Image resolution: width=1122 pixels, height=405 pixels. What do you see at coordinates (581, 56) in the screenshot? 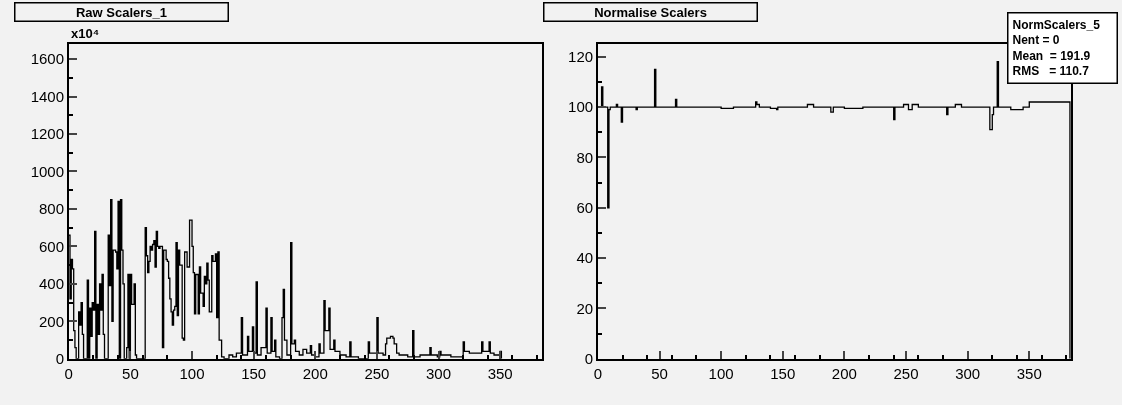
I see `y-tick-label: 120` at bounding box center [581, 56].